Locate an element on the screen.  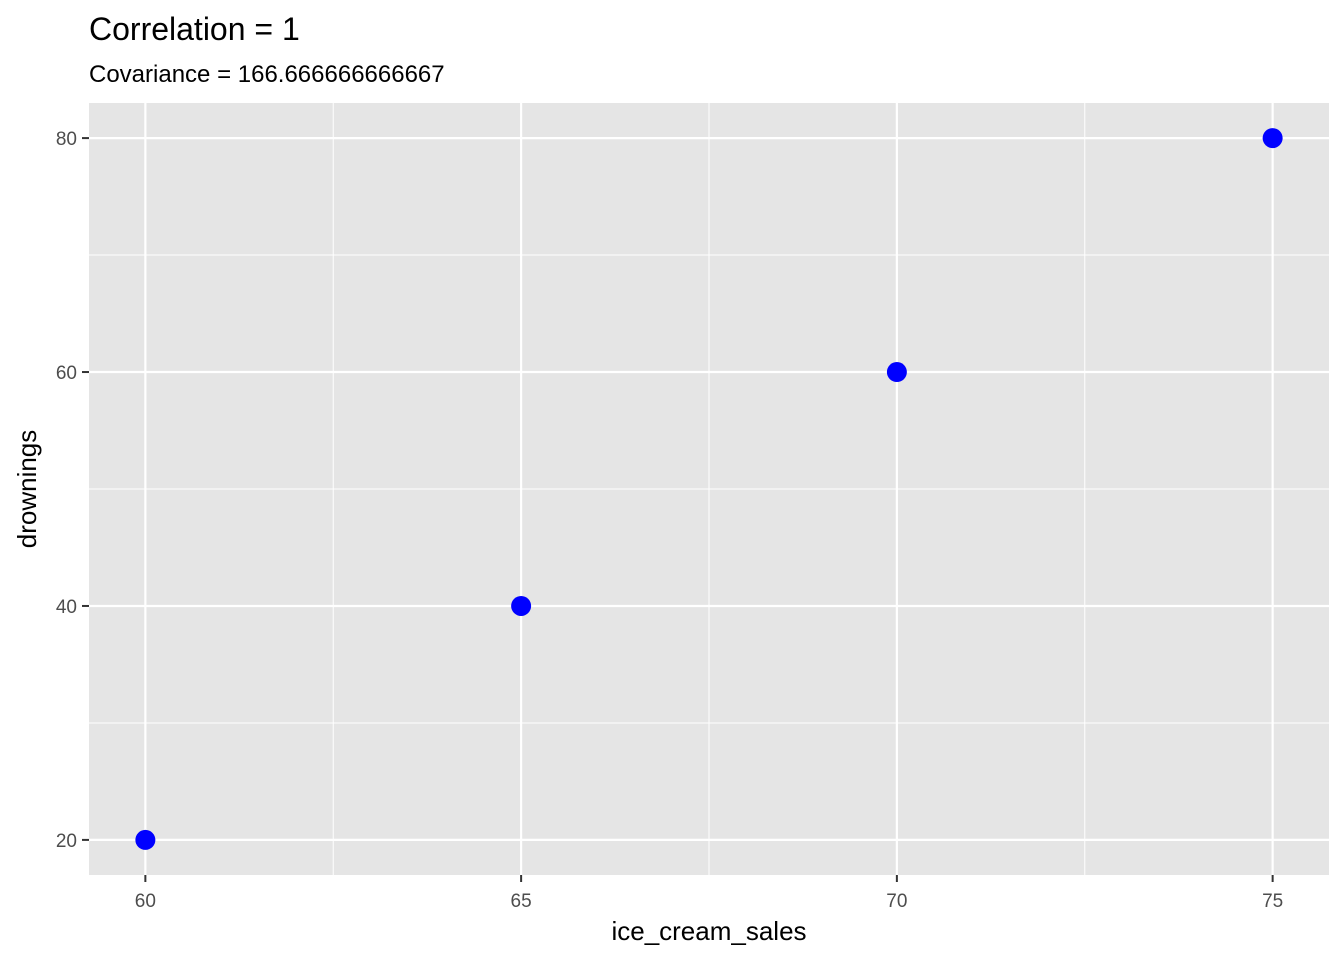
y-axis-title: drownings is located at coordinates (27, 489).